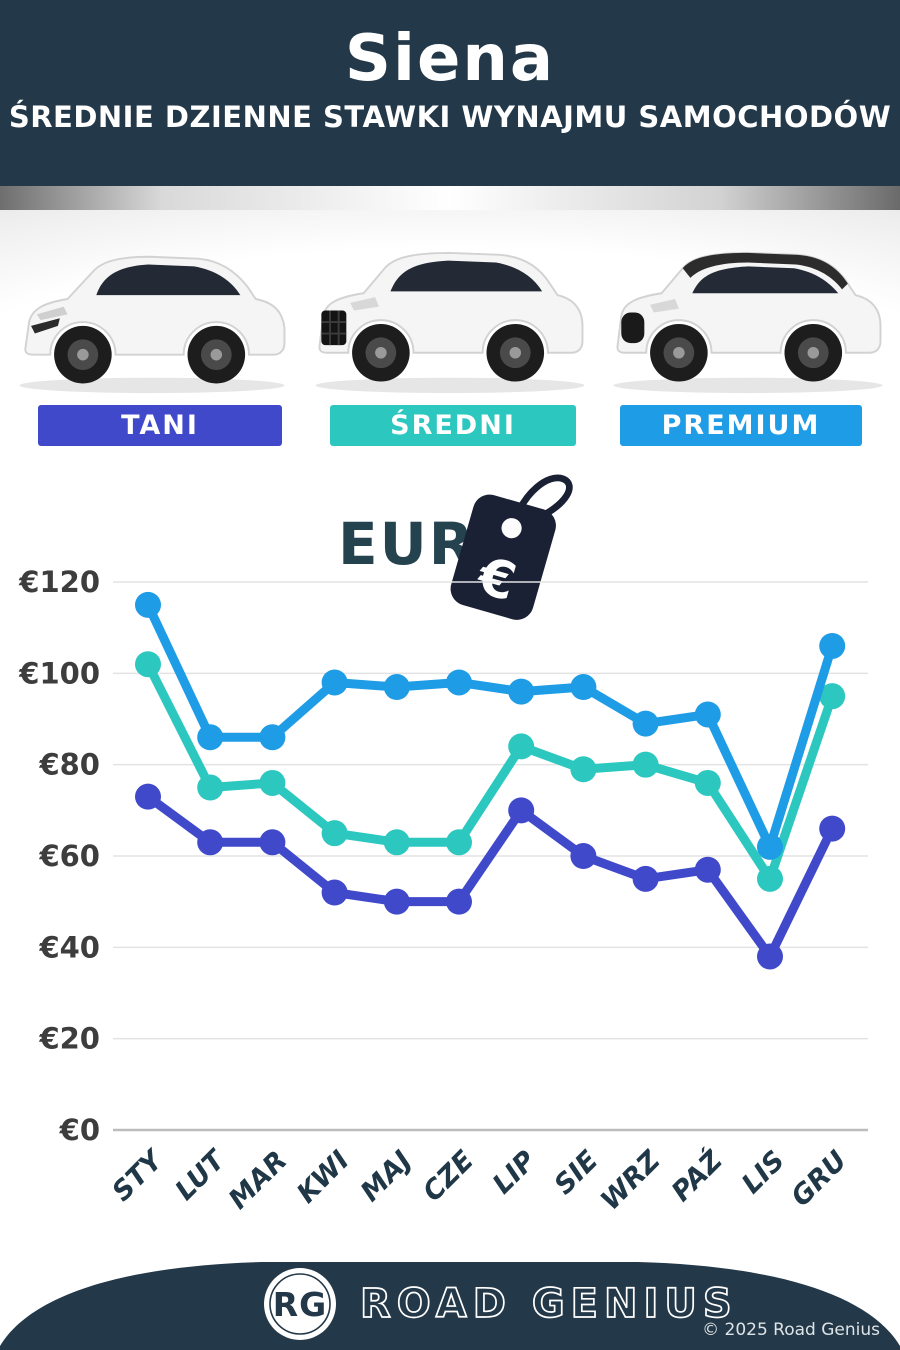  I want to click on x-axis-month-label: GRU, so click(819, 1179).